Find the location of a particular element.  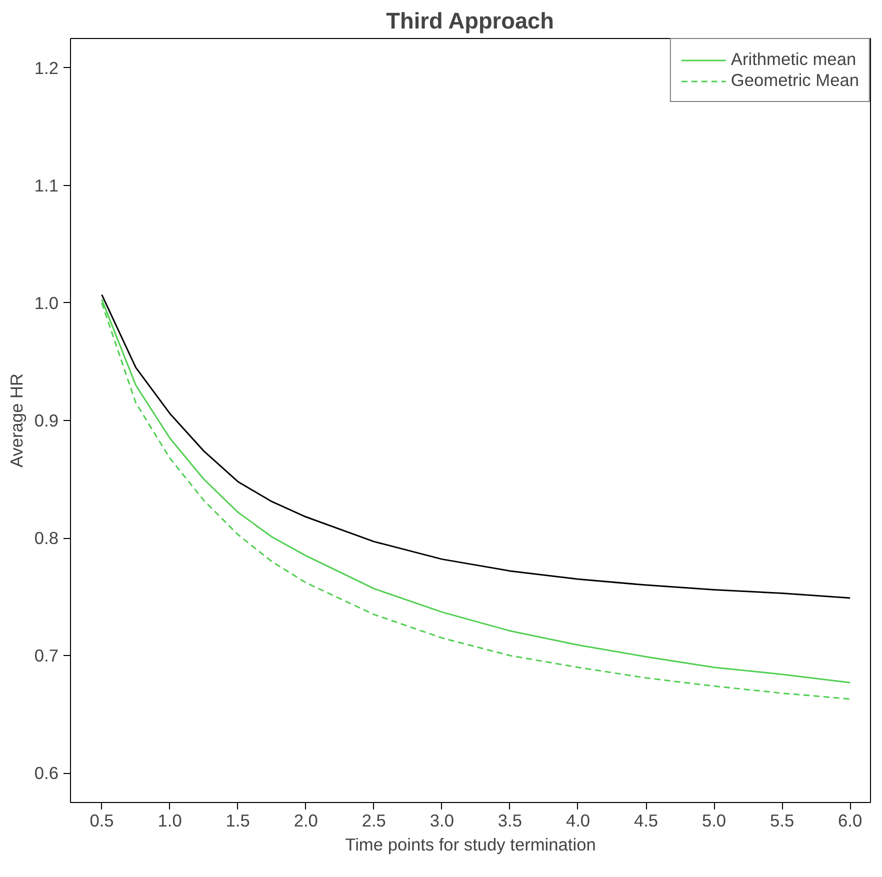

x-tick-label: 5.0 is located at coordinates (714, 820).